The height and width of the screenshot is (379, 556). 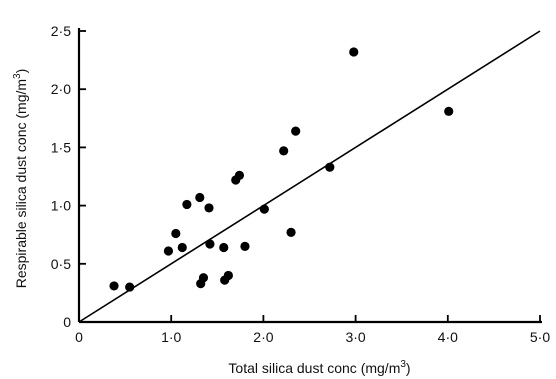 What do you see at coordinates (355, 337) in the screenshot?
I see `x-tick-label: 3·0` at bounding box center [355, 337].